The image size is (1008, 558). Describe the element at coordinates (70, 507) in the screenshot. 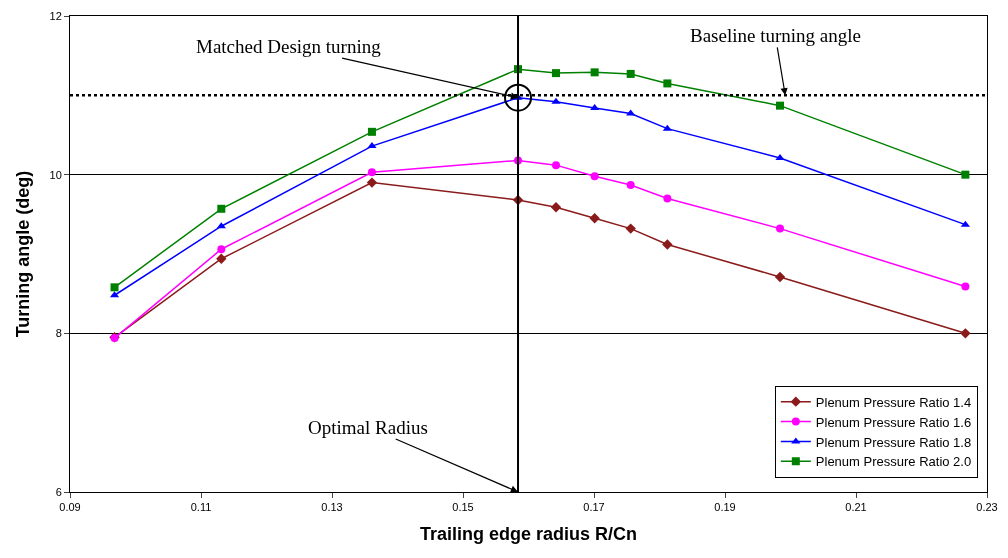

I see `x-tick-label: 0.09` at that location.